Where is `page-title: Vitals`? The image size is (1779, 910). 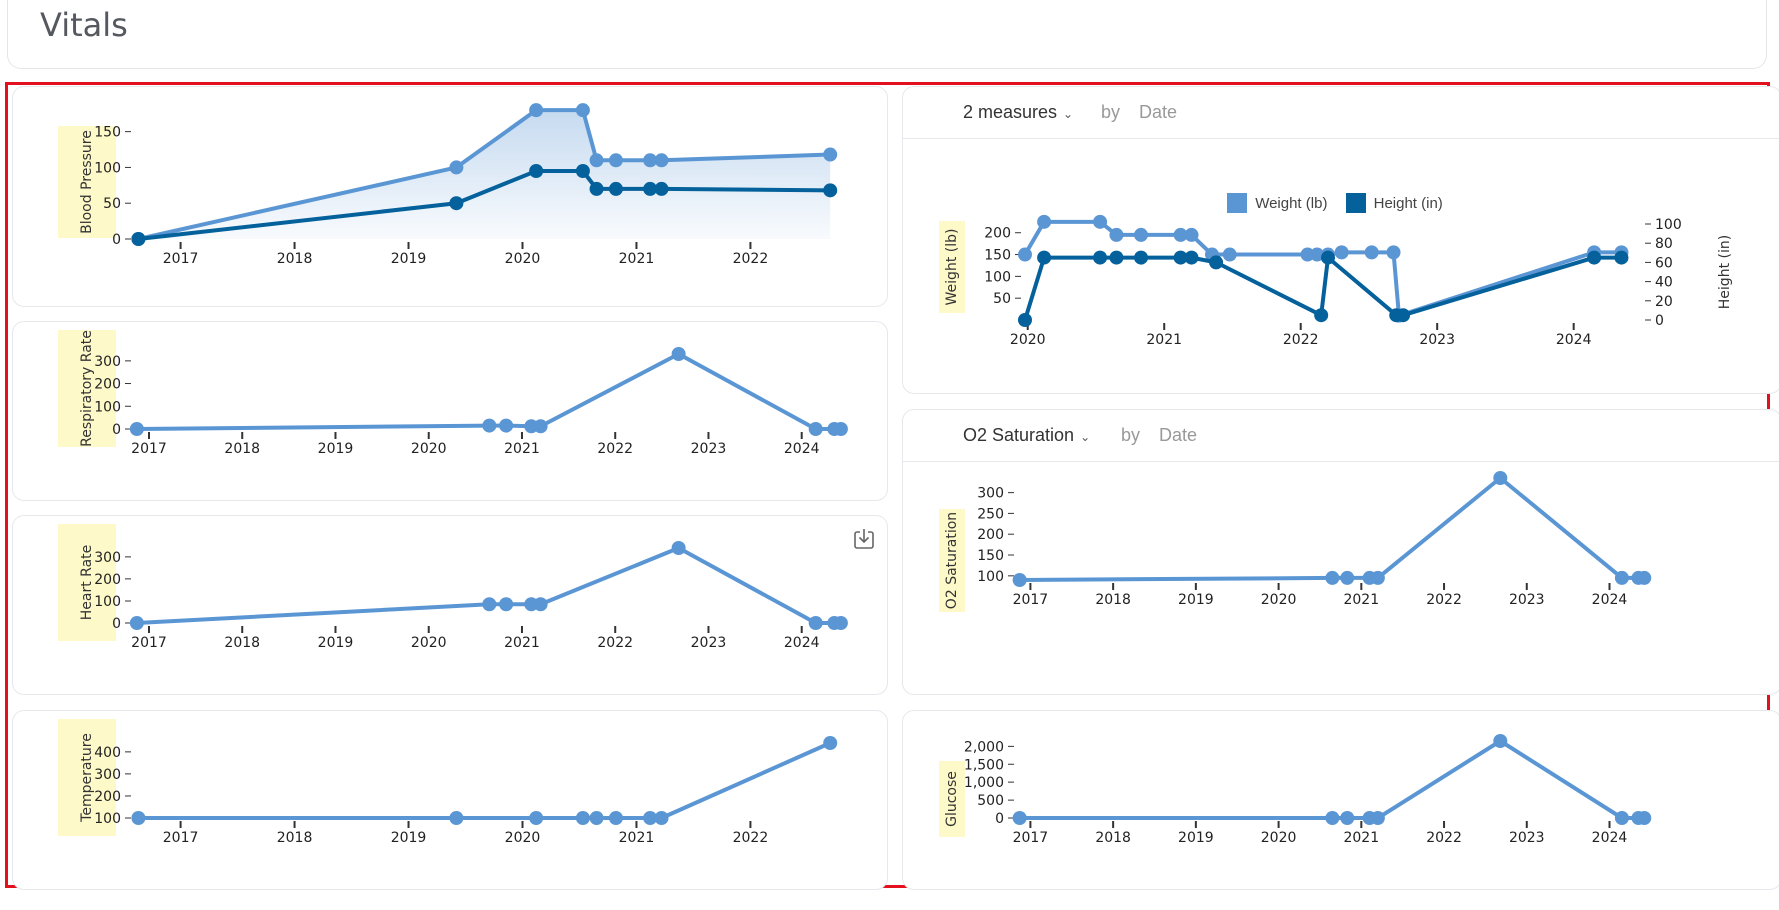
page-title: Vitals is located at coordinates (84, 25).